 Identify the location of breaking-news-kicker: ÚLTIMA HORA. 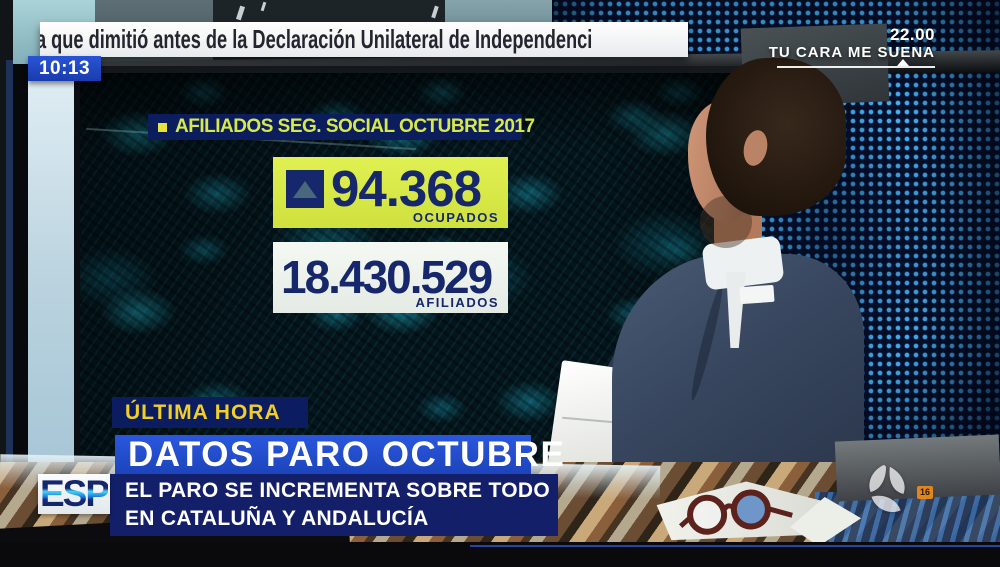
(210, 412).